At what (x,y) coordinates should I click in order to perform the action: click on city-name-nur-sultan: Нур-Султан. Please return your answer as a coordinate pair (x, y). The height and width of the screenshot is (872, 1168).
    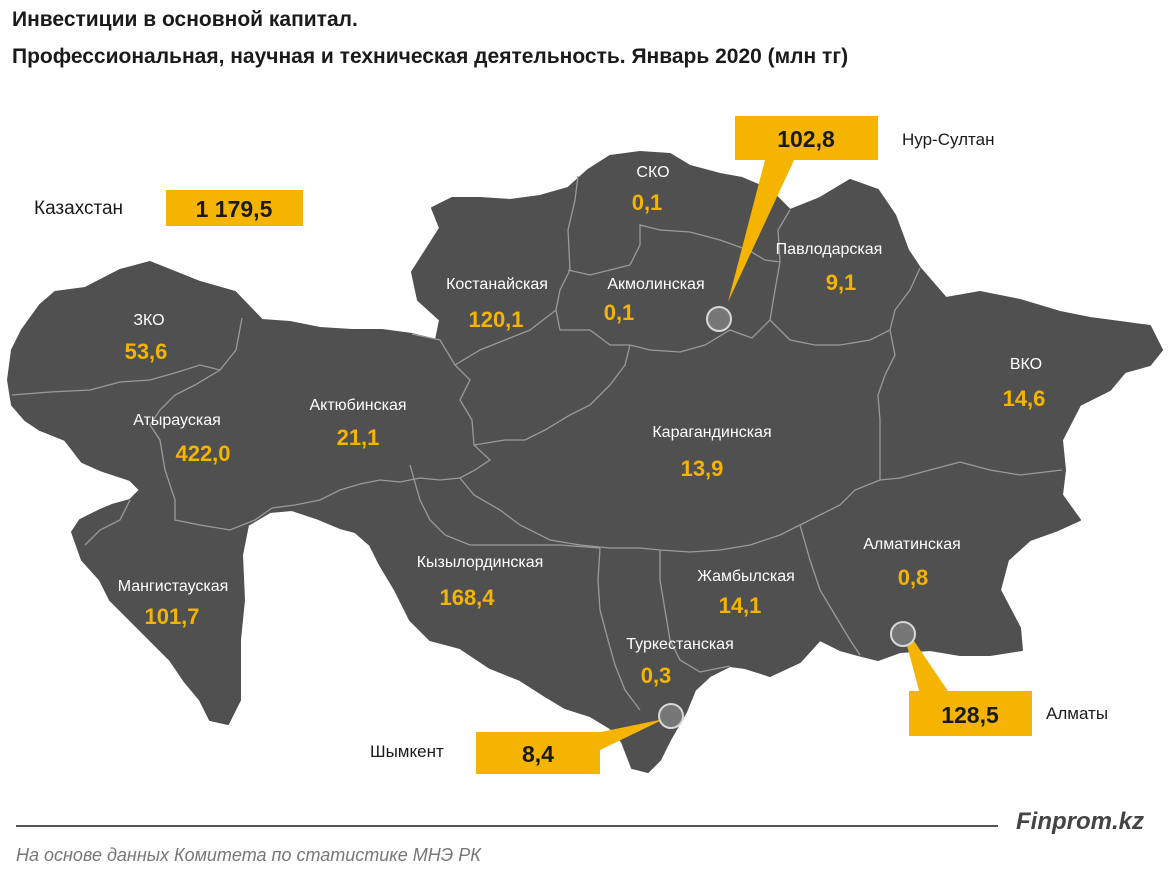
    Looking at the image, I should click on (948, 139).